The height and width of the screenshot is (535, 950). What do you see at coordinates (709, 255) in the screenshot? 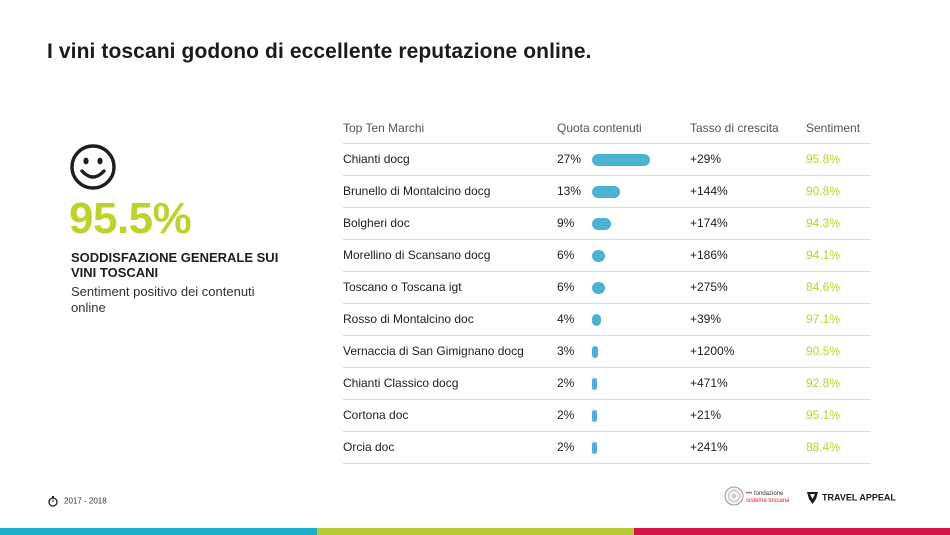
I see `growth-rate: +186%` at bounding box center [709, 255].